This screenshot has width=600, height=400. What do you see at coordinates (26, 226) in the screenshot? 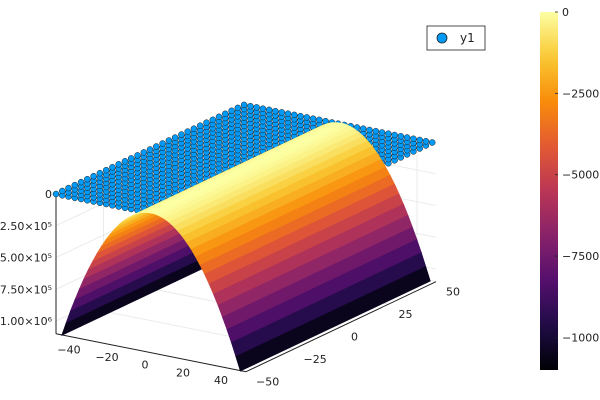
I see `z-tick-label: −2.50×10⁵` at bounding box center [26, 226].